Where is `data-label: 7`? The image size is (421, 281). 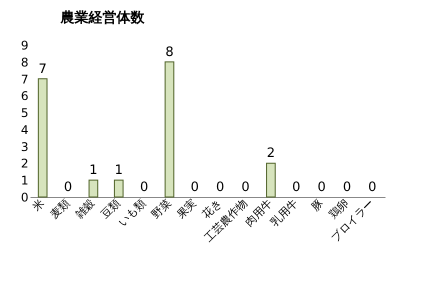 data-label: 7 is located at coordinates (42, 69).